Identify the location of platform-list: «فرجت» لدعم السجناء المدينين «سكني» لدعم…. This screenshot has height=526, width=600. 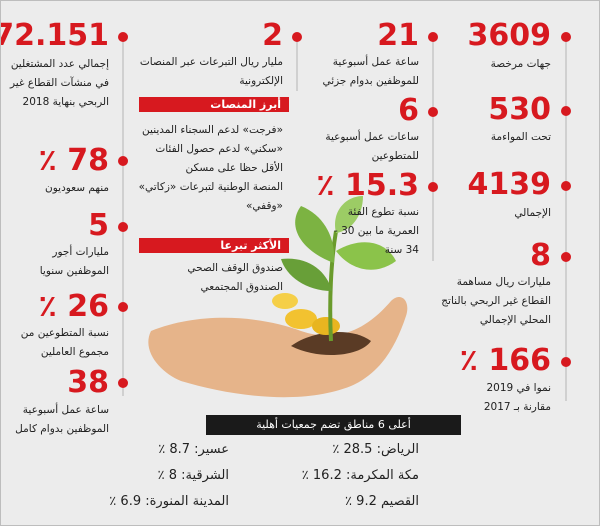
(210, 168).